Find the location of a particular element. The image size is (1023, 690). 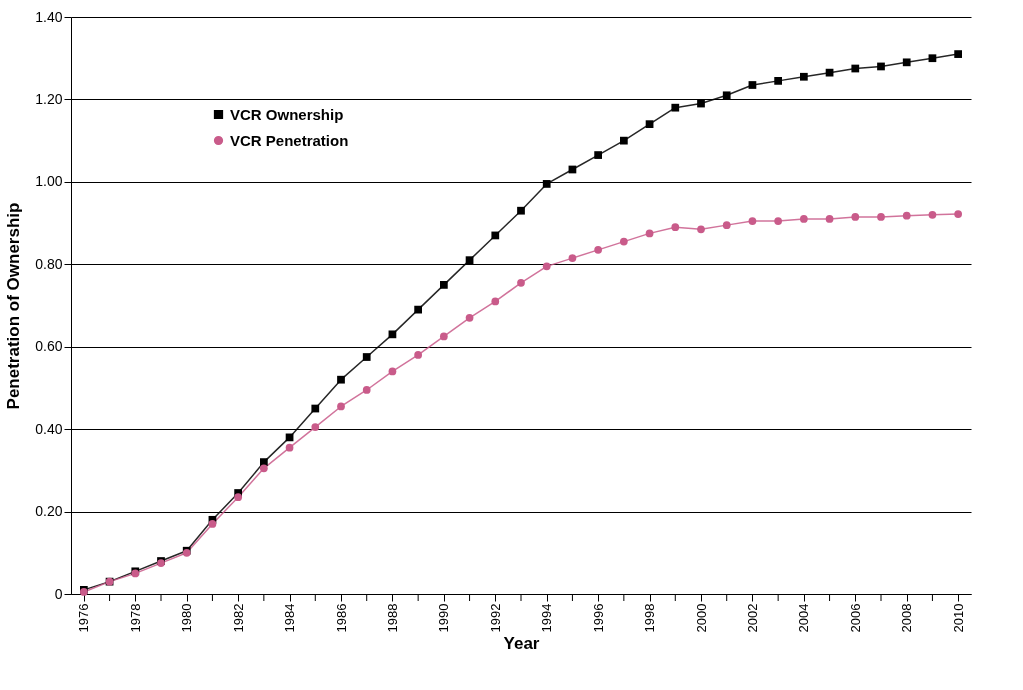

x-axis-title: Year is located at coordinates (521, 644).